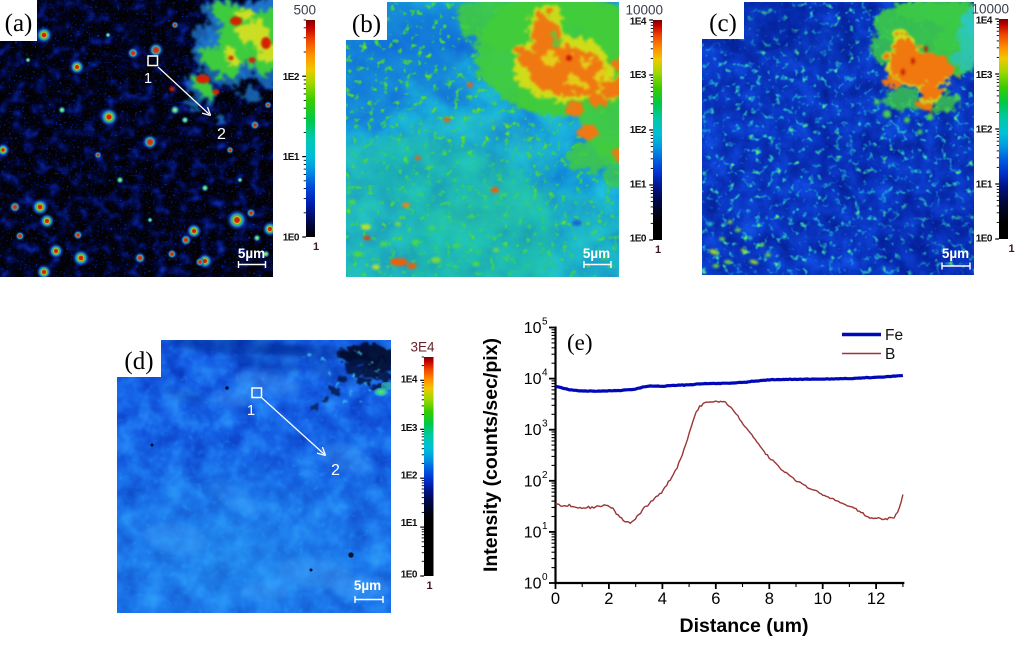  What do you see at coordinates (580, 342) in the screenshot?
I see `svg-text: (e)` at bounding box center [580, 342].